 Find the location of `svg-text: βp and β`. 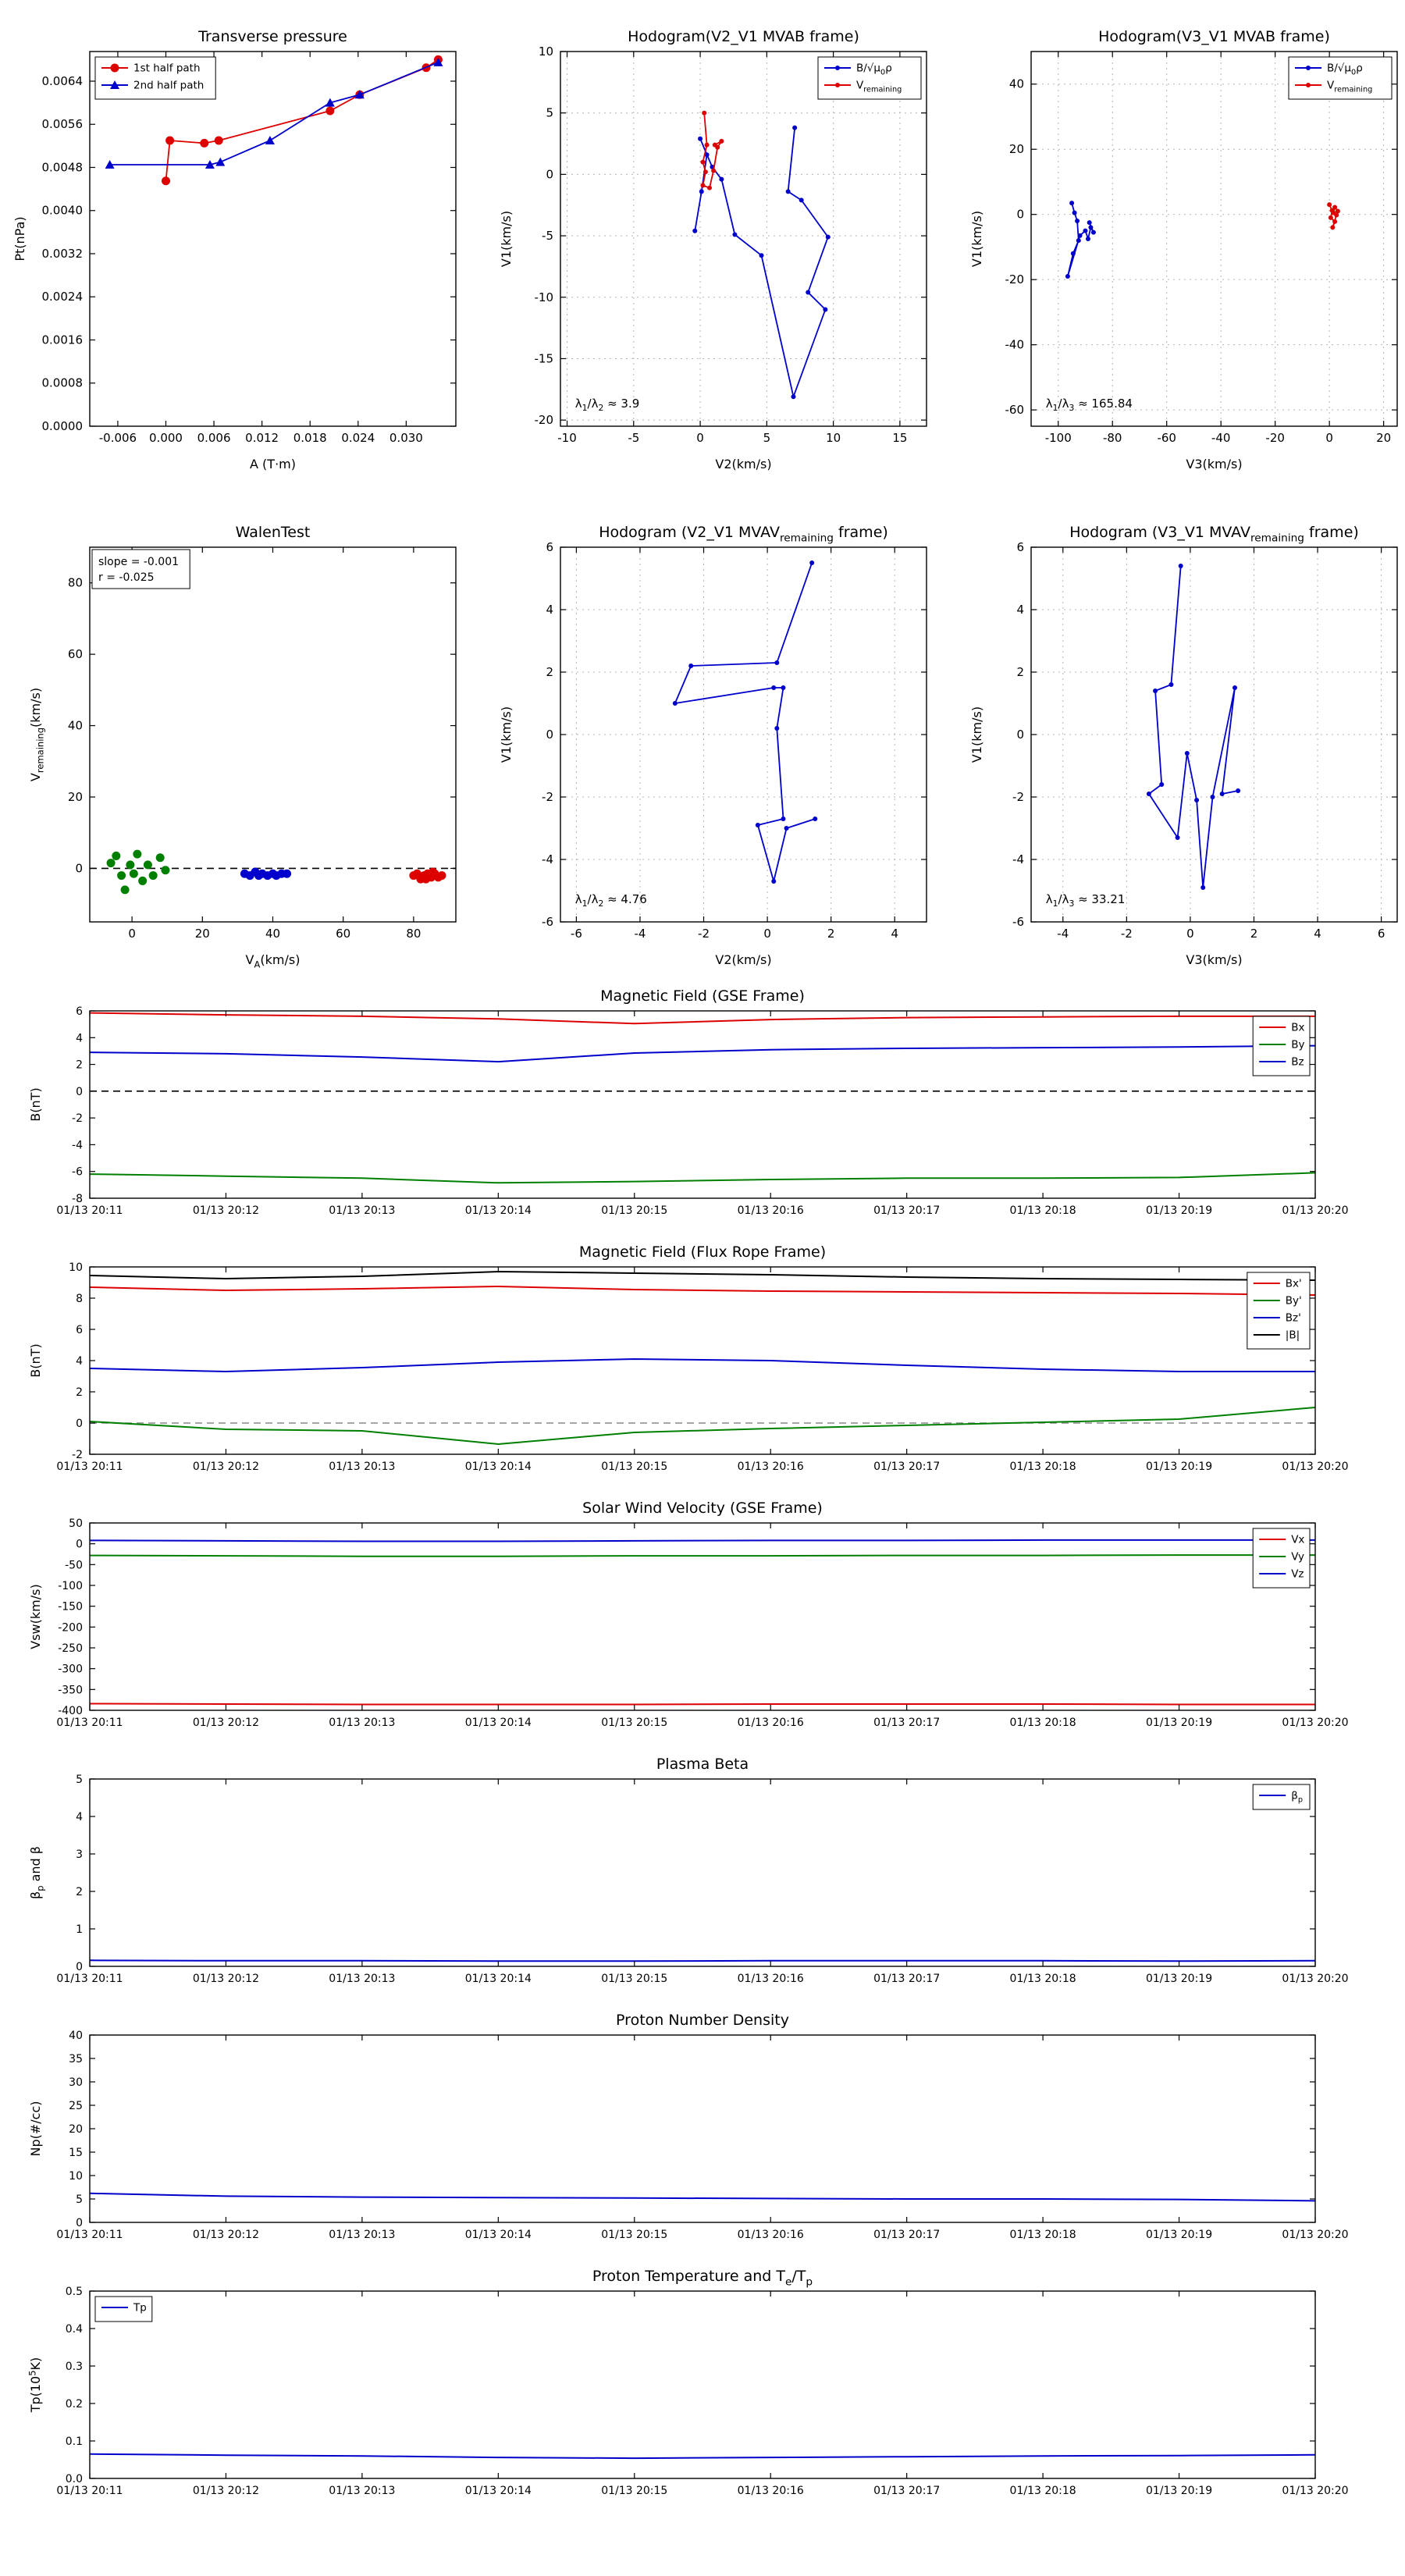

svg-text: βp and β is located at coordinates (36, 1872).